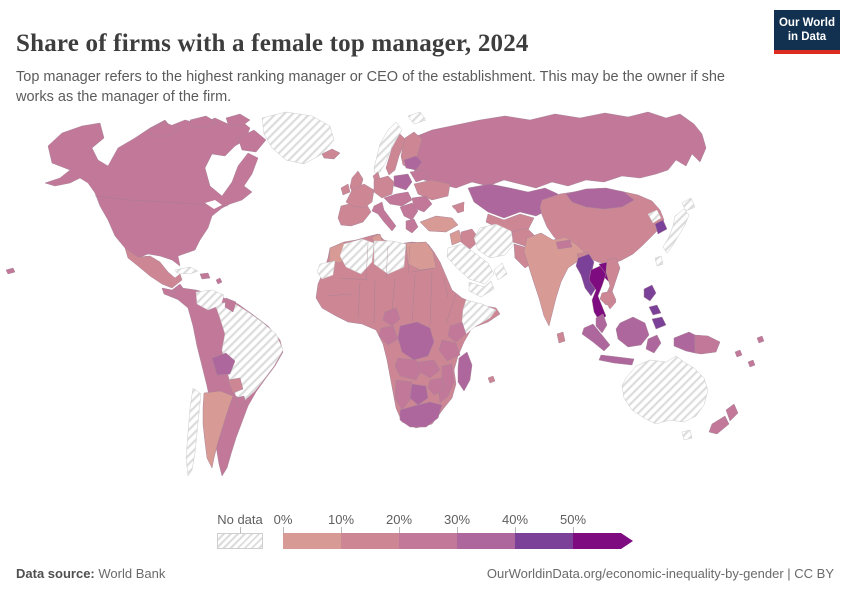 Image resolution: width=850 pixels, height=600 pixels. Describe the element at coordinates (650, 293) in the screenshot. I see `map-region-philippines-luzon` at that location.